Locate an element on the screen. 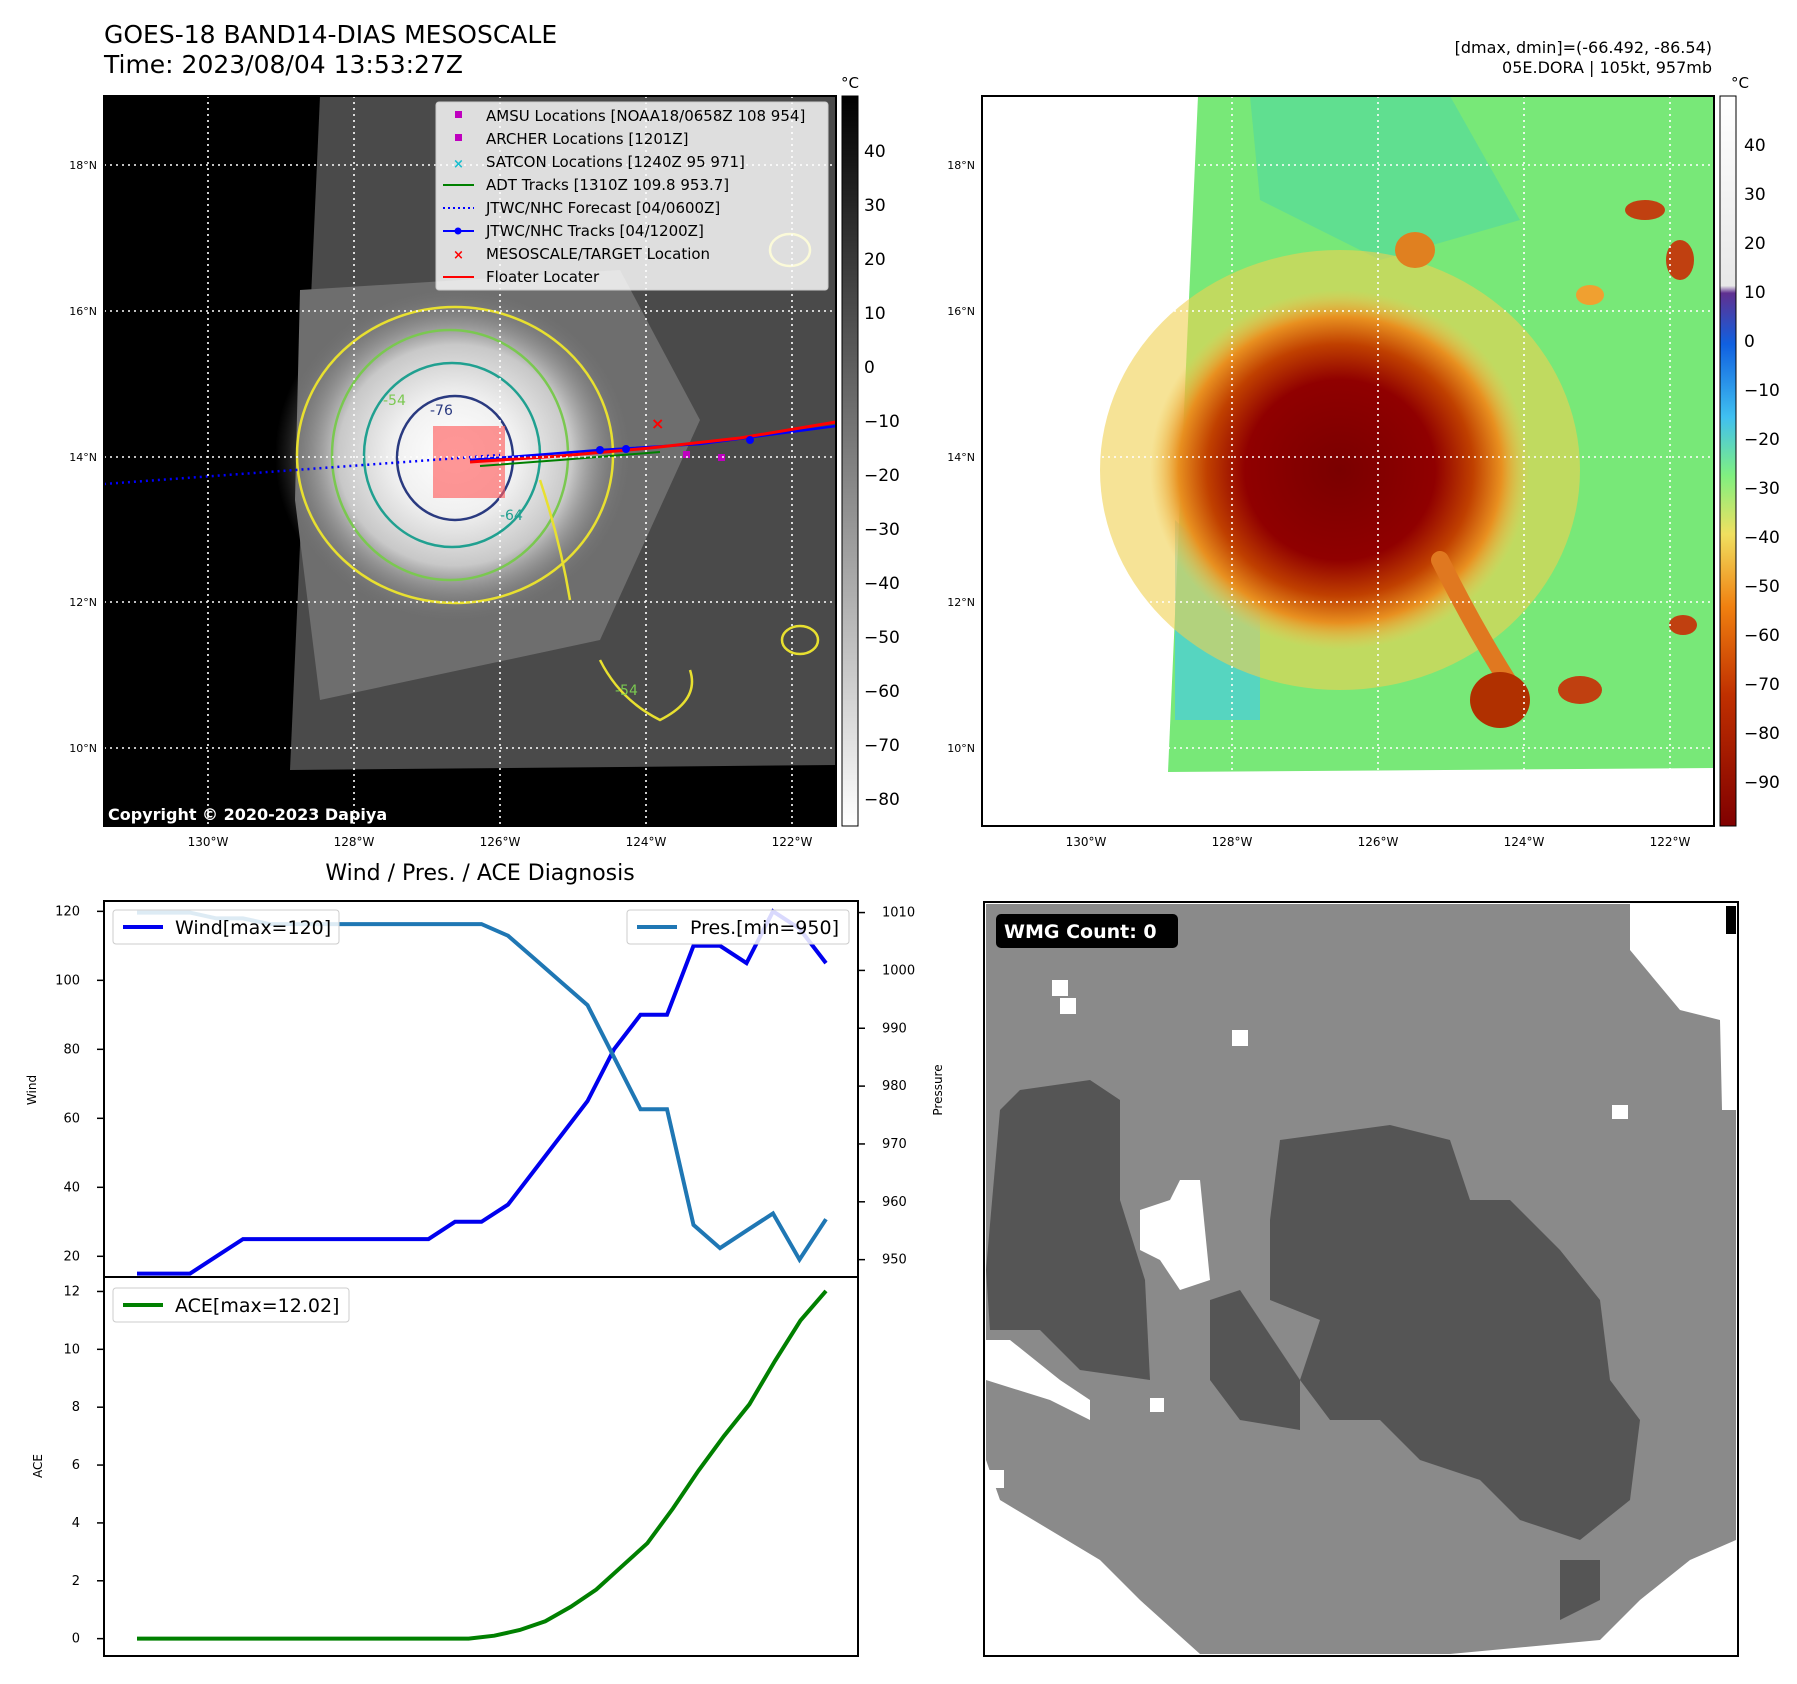  ace-tick-label: 4 is located at coordinates (76, 1523).